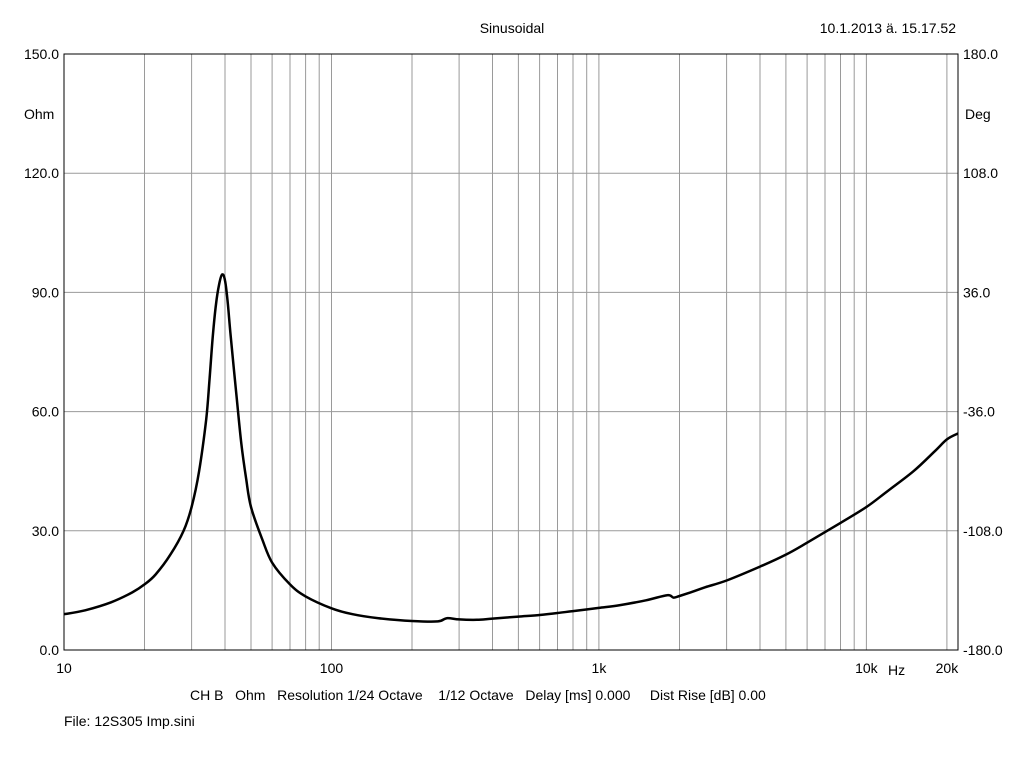 This screenshot has width=1024, height=768. What do you see at coordinates (64, 668) in the screenshot?
I see `x-tick-label: 10` at bounding box center [64, 668].